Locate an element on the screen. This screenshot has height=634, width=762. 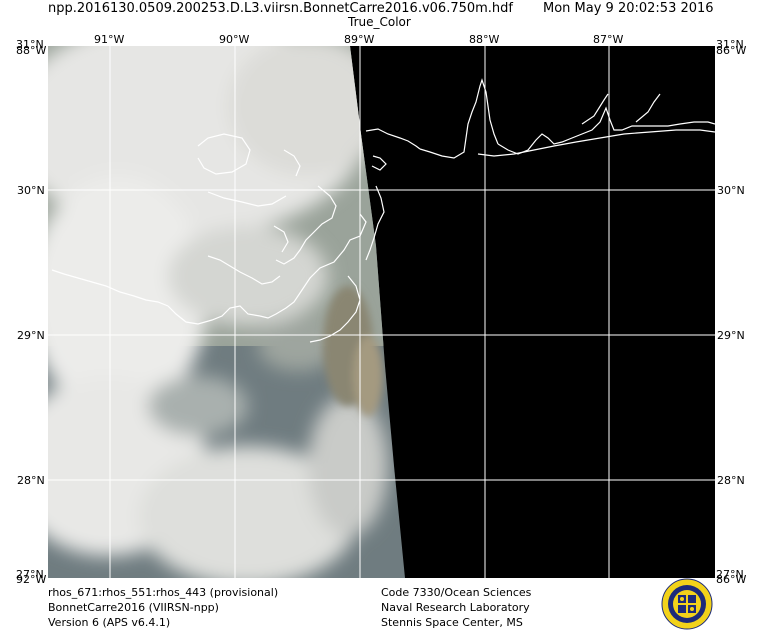
footer-project-line: BonnetCarre2016 (VIIRSN-npp) is located at coordinates (133, 607).